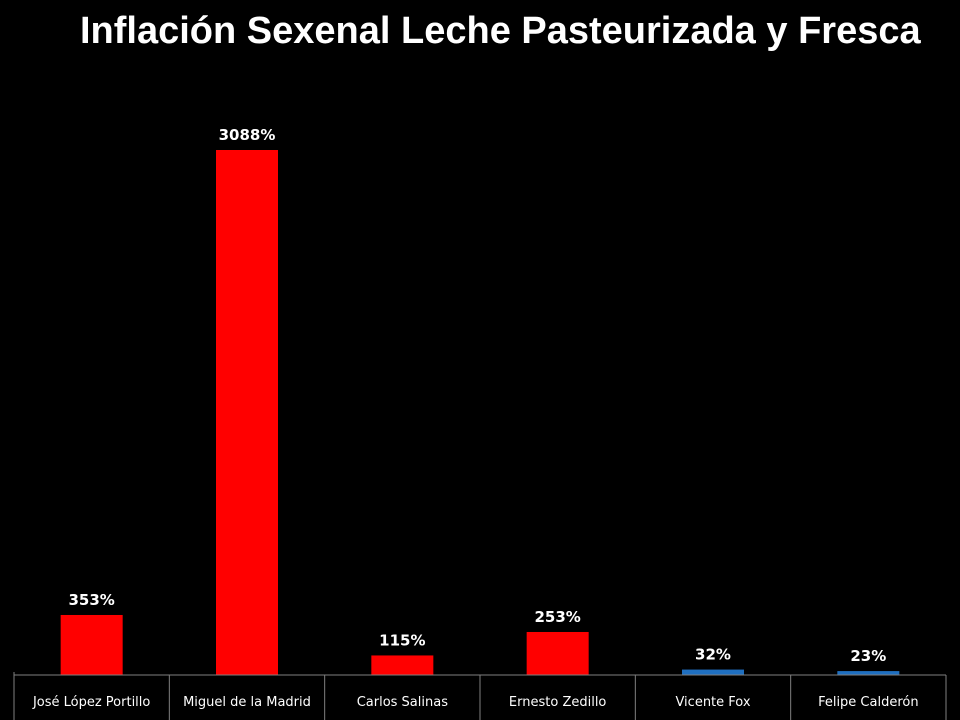 The width and height of the screenshot is (960, 720). What do you see at coordinates (712, 702) in the screenshot?
I see `x-tick-label-5: Vicente Fox` at bounding box center [712, 702].